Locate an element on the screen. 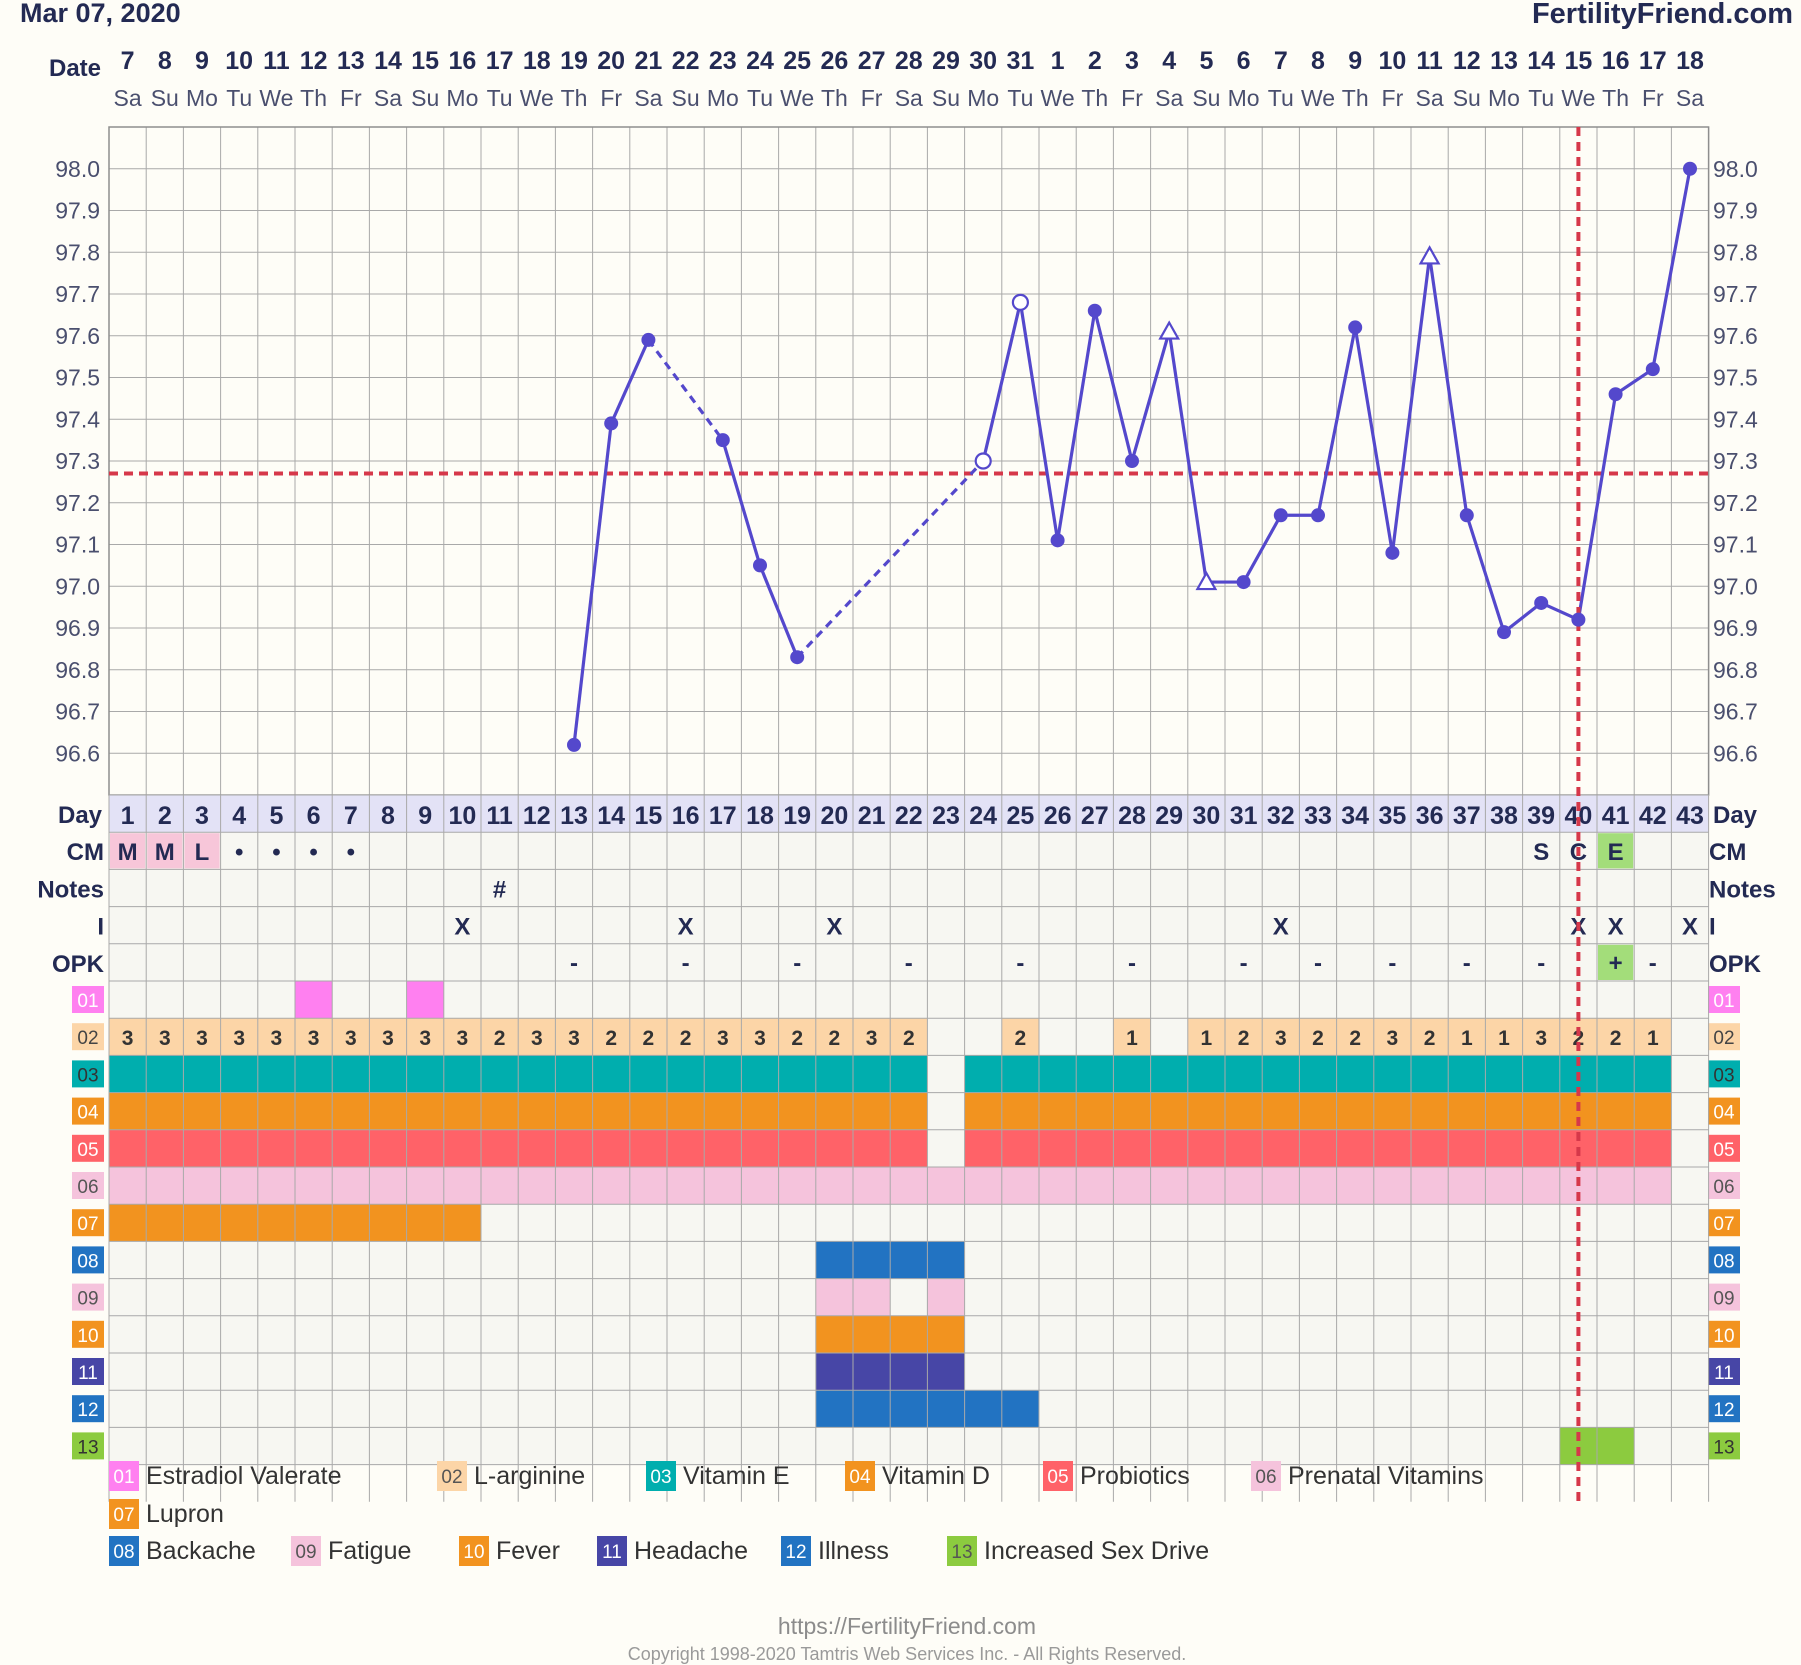  y-tick-label-left: 97.6 is located at coordinates (77, 336).